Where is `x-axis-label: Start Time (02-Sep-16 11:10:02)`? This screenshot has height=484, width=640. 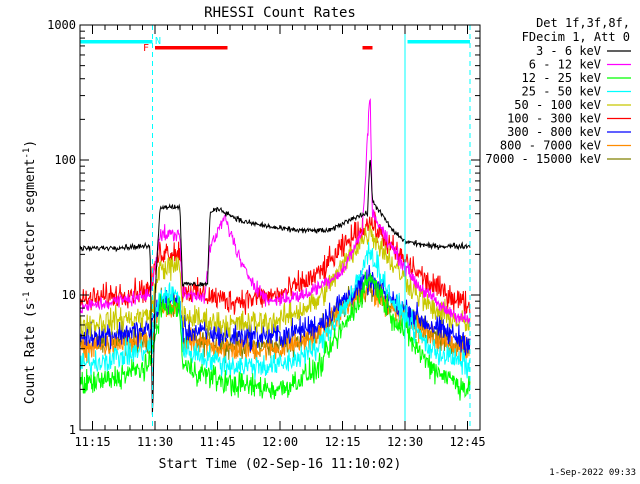 x-axis-label: Start Time (02-Sep-16 11:10:02) is located at coordinates (280, 464).